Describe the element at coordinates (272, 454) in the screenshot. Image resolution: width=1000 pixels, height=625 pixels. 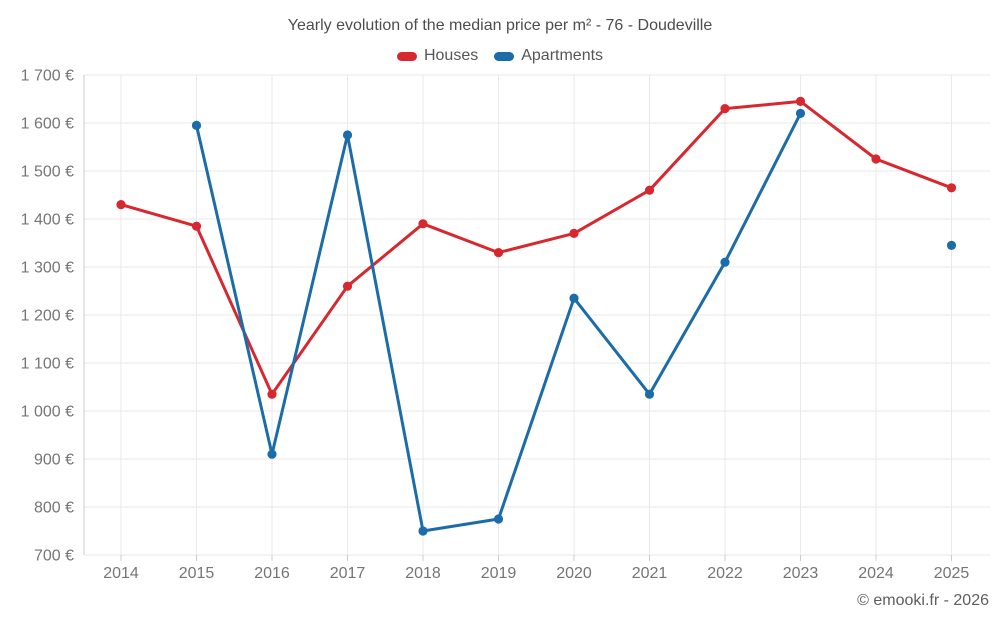
I see `apartments-point-2016` at that location.